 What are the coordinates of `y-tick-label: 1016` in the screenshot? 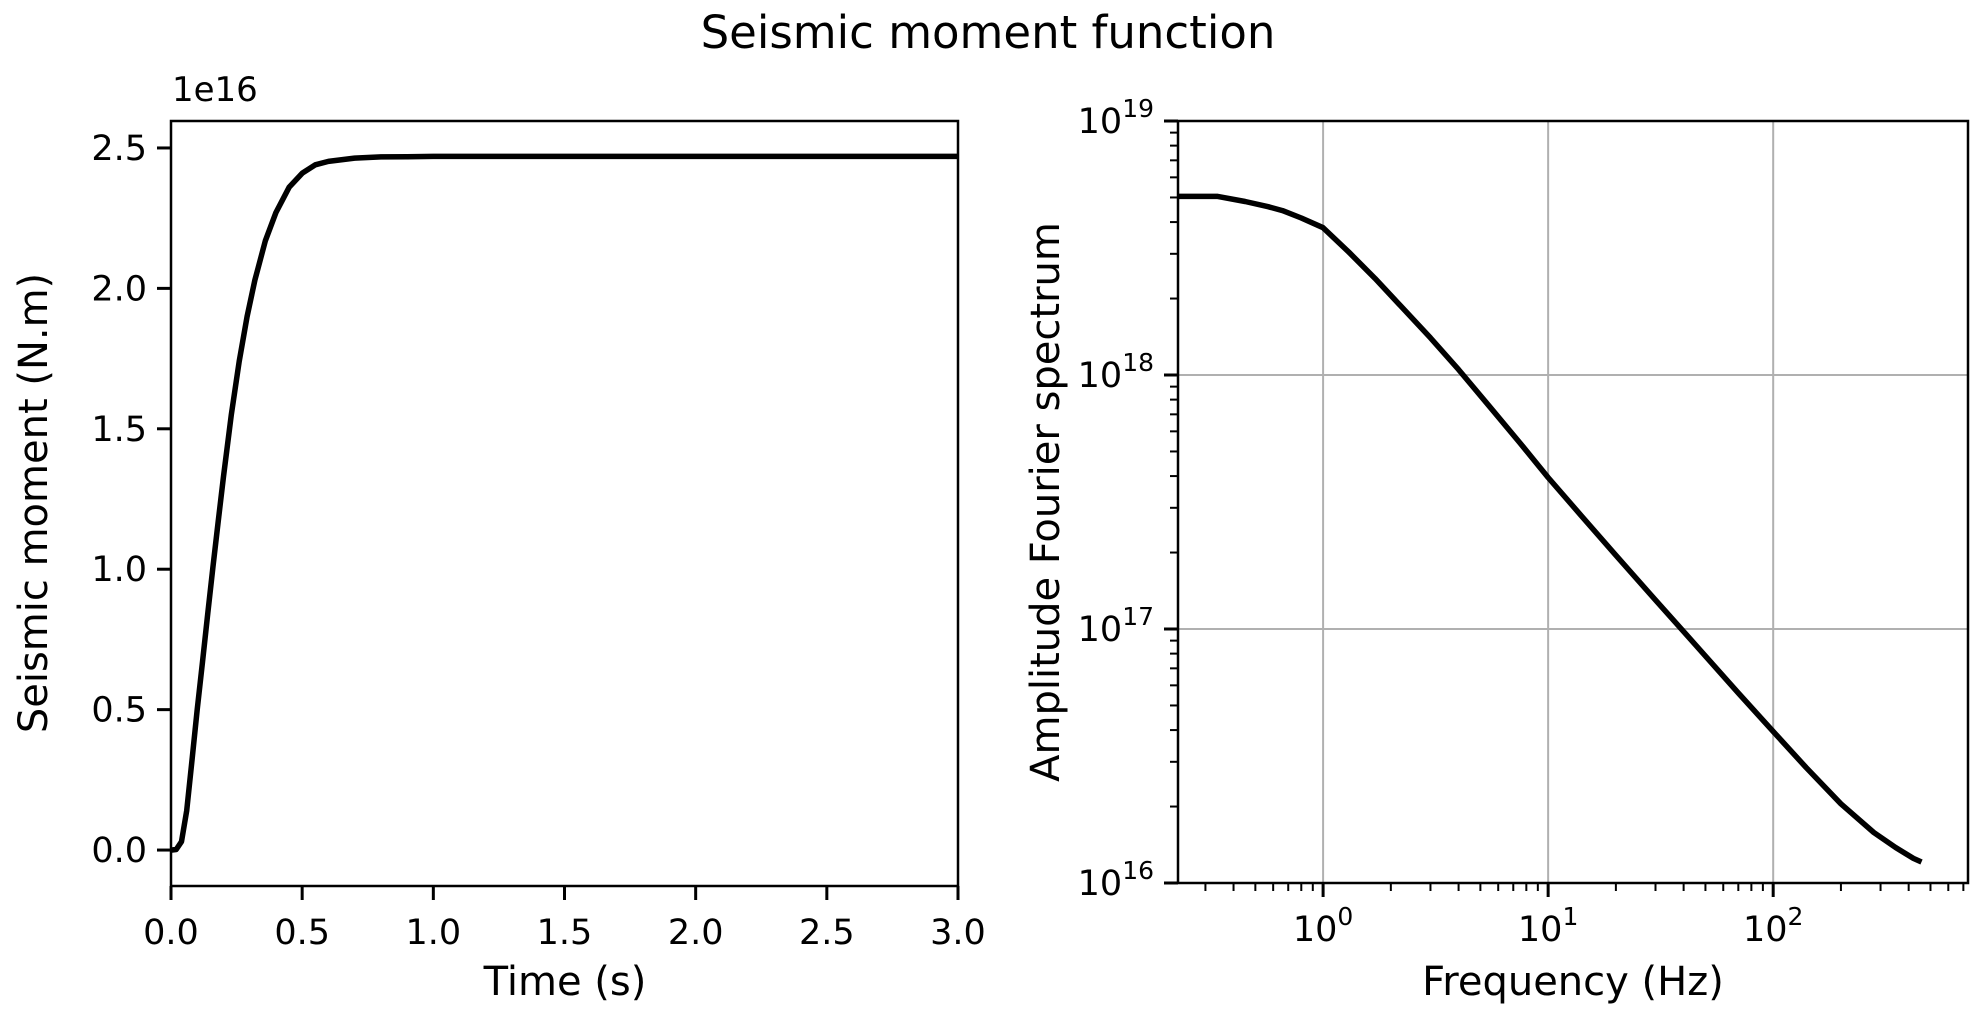 It's located at (1116, 880).